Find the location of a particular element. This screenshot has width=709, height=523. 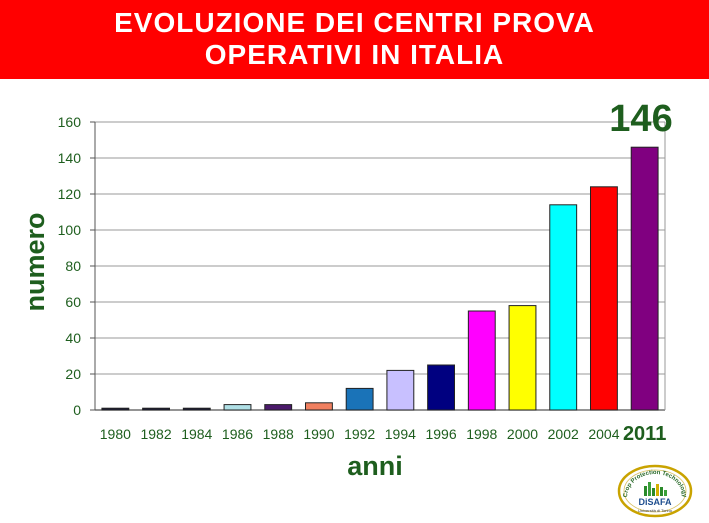

x-tick-label: 1986 is located at coordinates (237, 434).